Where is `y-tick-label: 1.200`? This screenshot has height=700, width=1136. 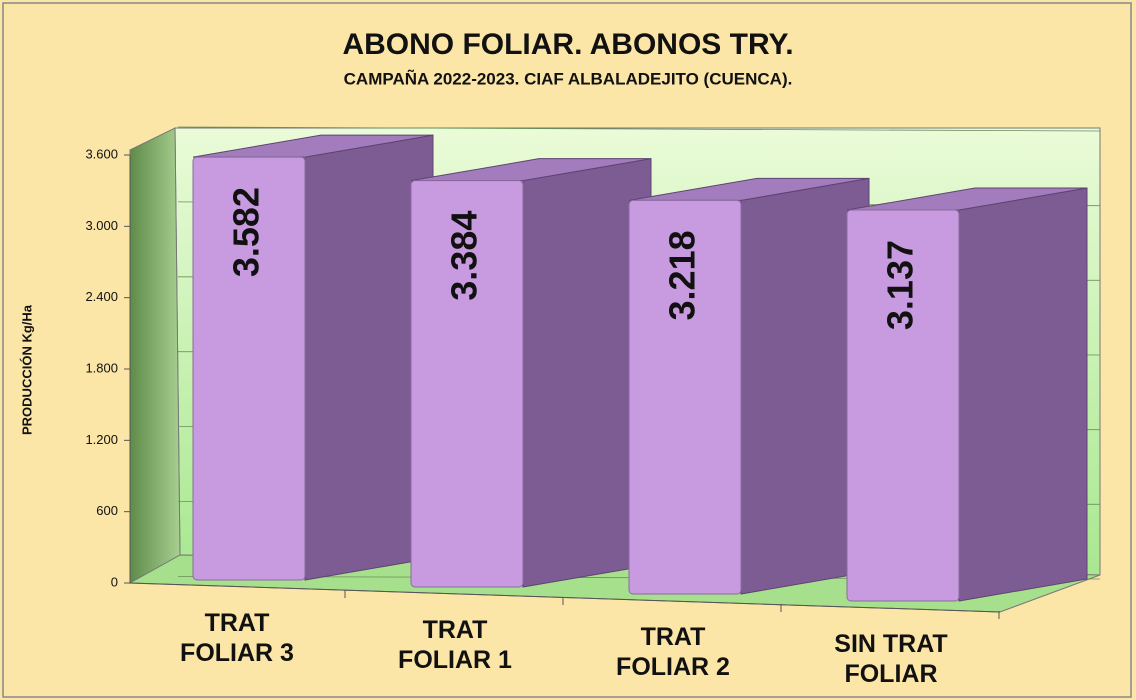
y-tick-label: 1.200 is located at coordinates (101, 439).